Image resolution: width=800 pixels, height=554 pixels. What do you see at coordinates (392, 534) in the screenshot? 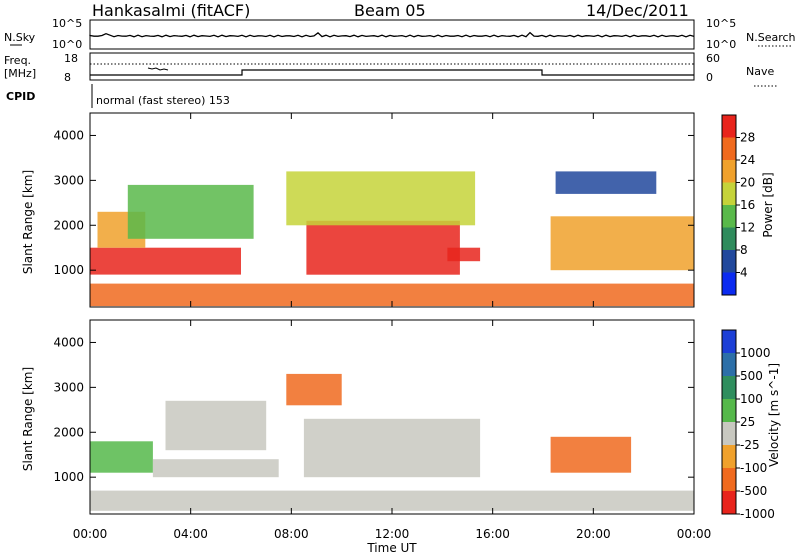
I see `x-tick-label: 12:00` at bounding box center [392, 534].